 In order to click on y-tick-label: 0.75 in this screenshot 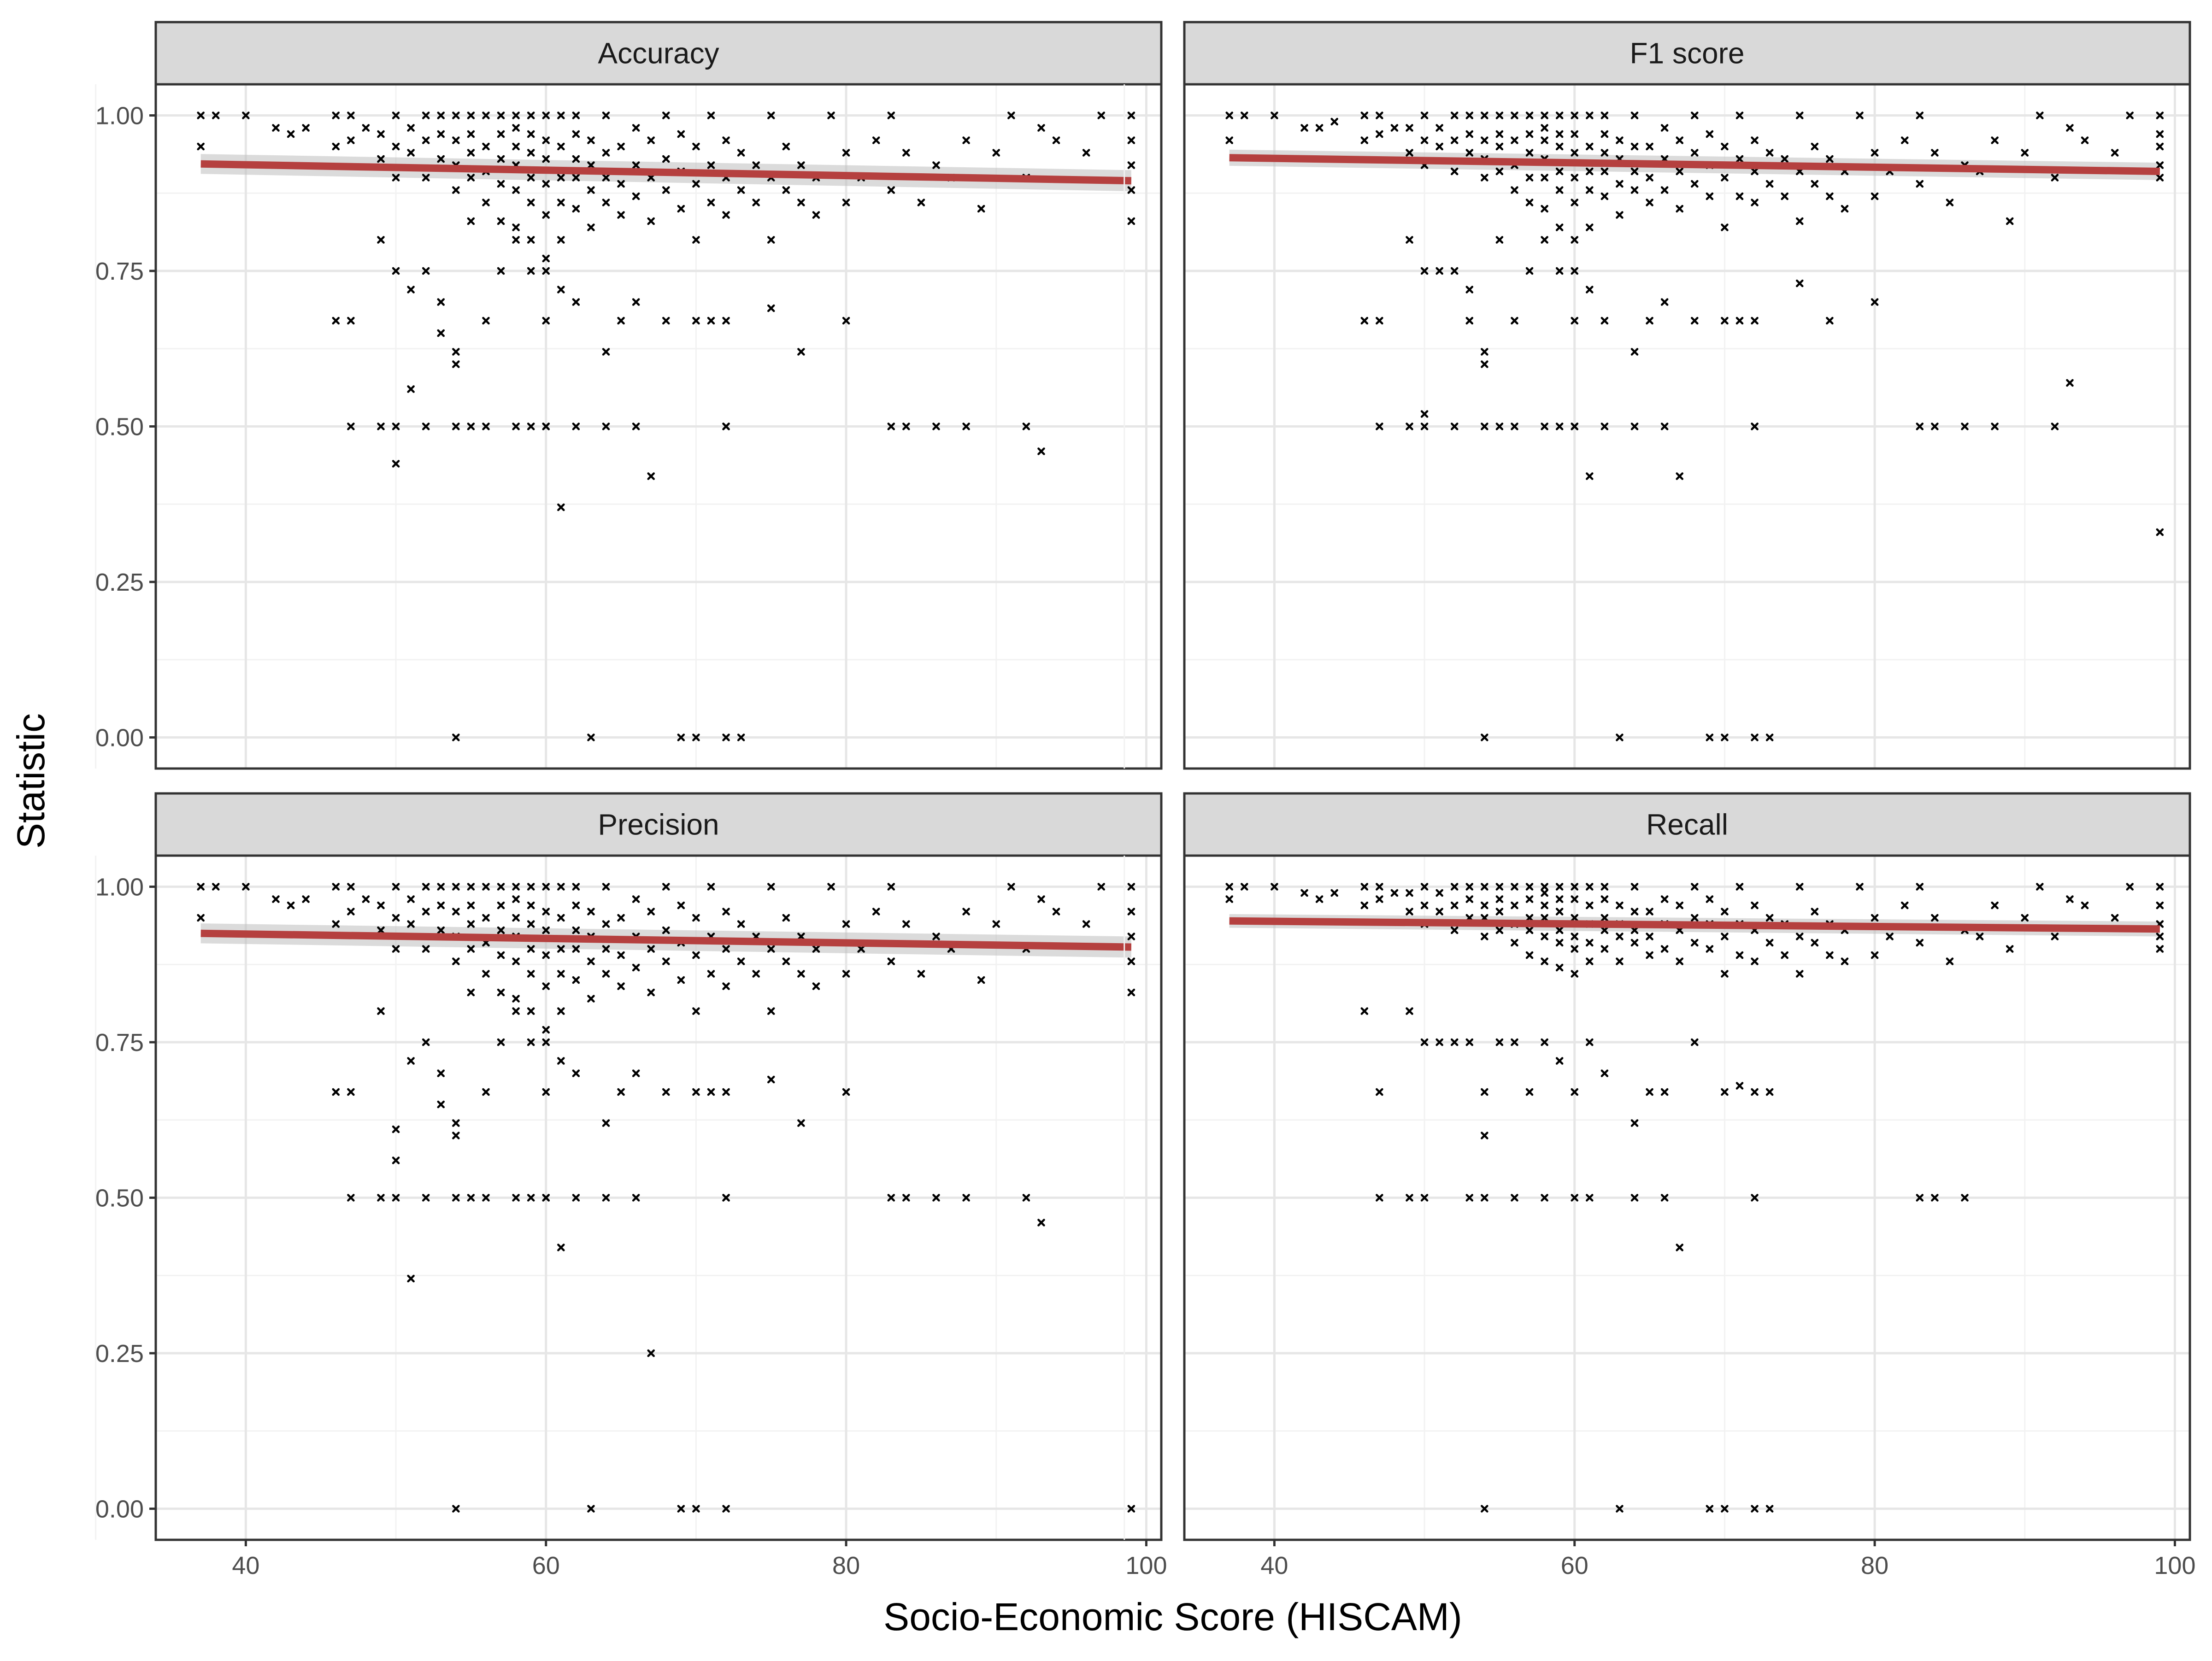, I will do `click(119, 1042)`.